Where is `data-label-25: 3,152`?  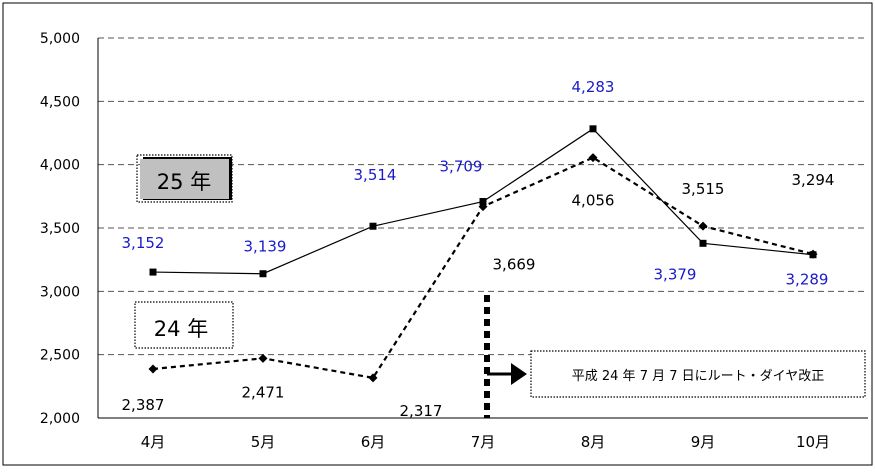 data-label-25: 3,152 is located at coordinates (143, 243).